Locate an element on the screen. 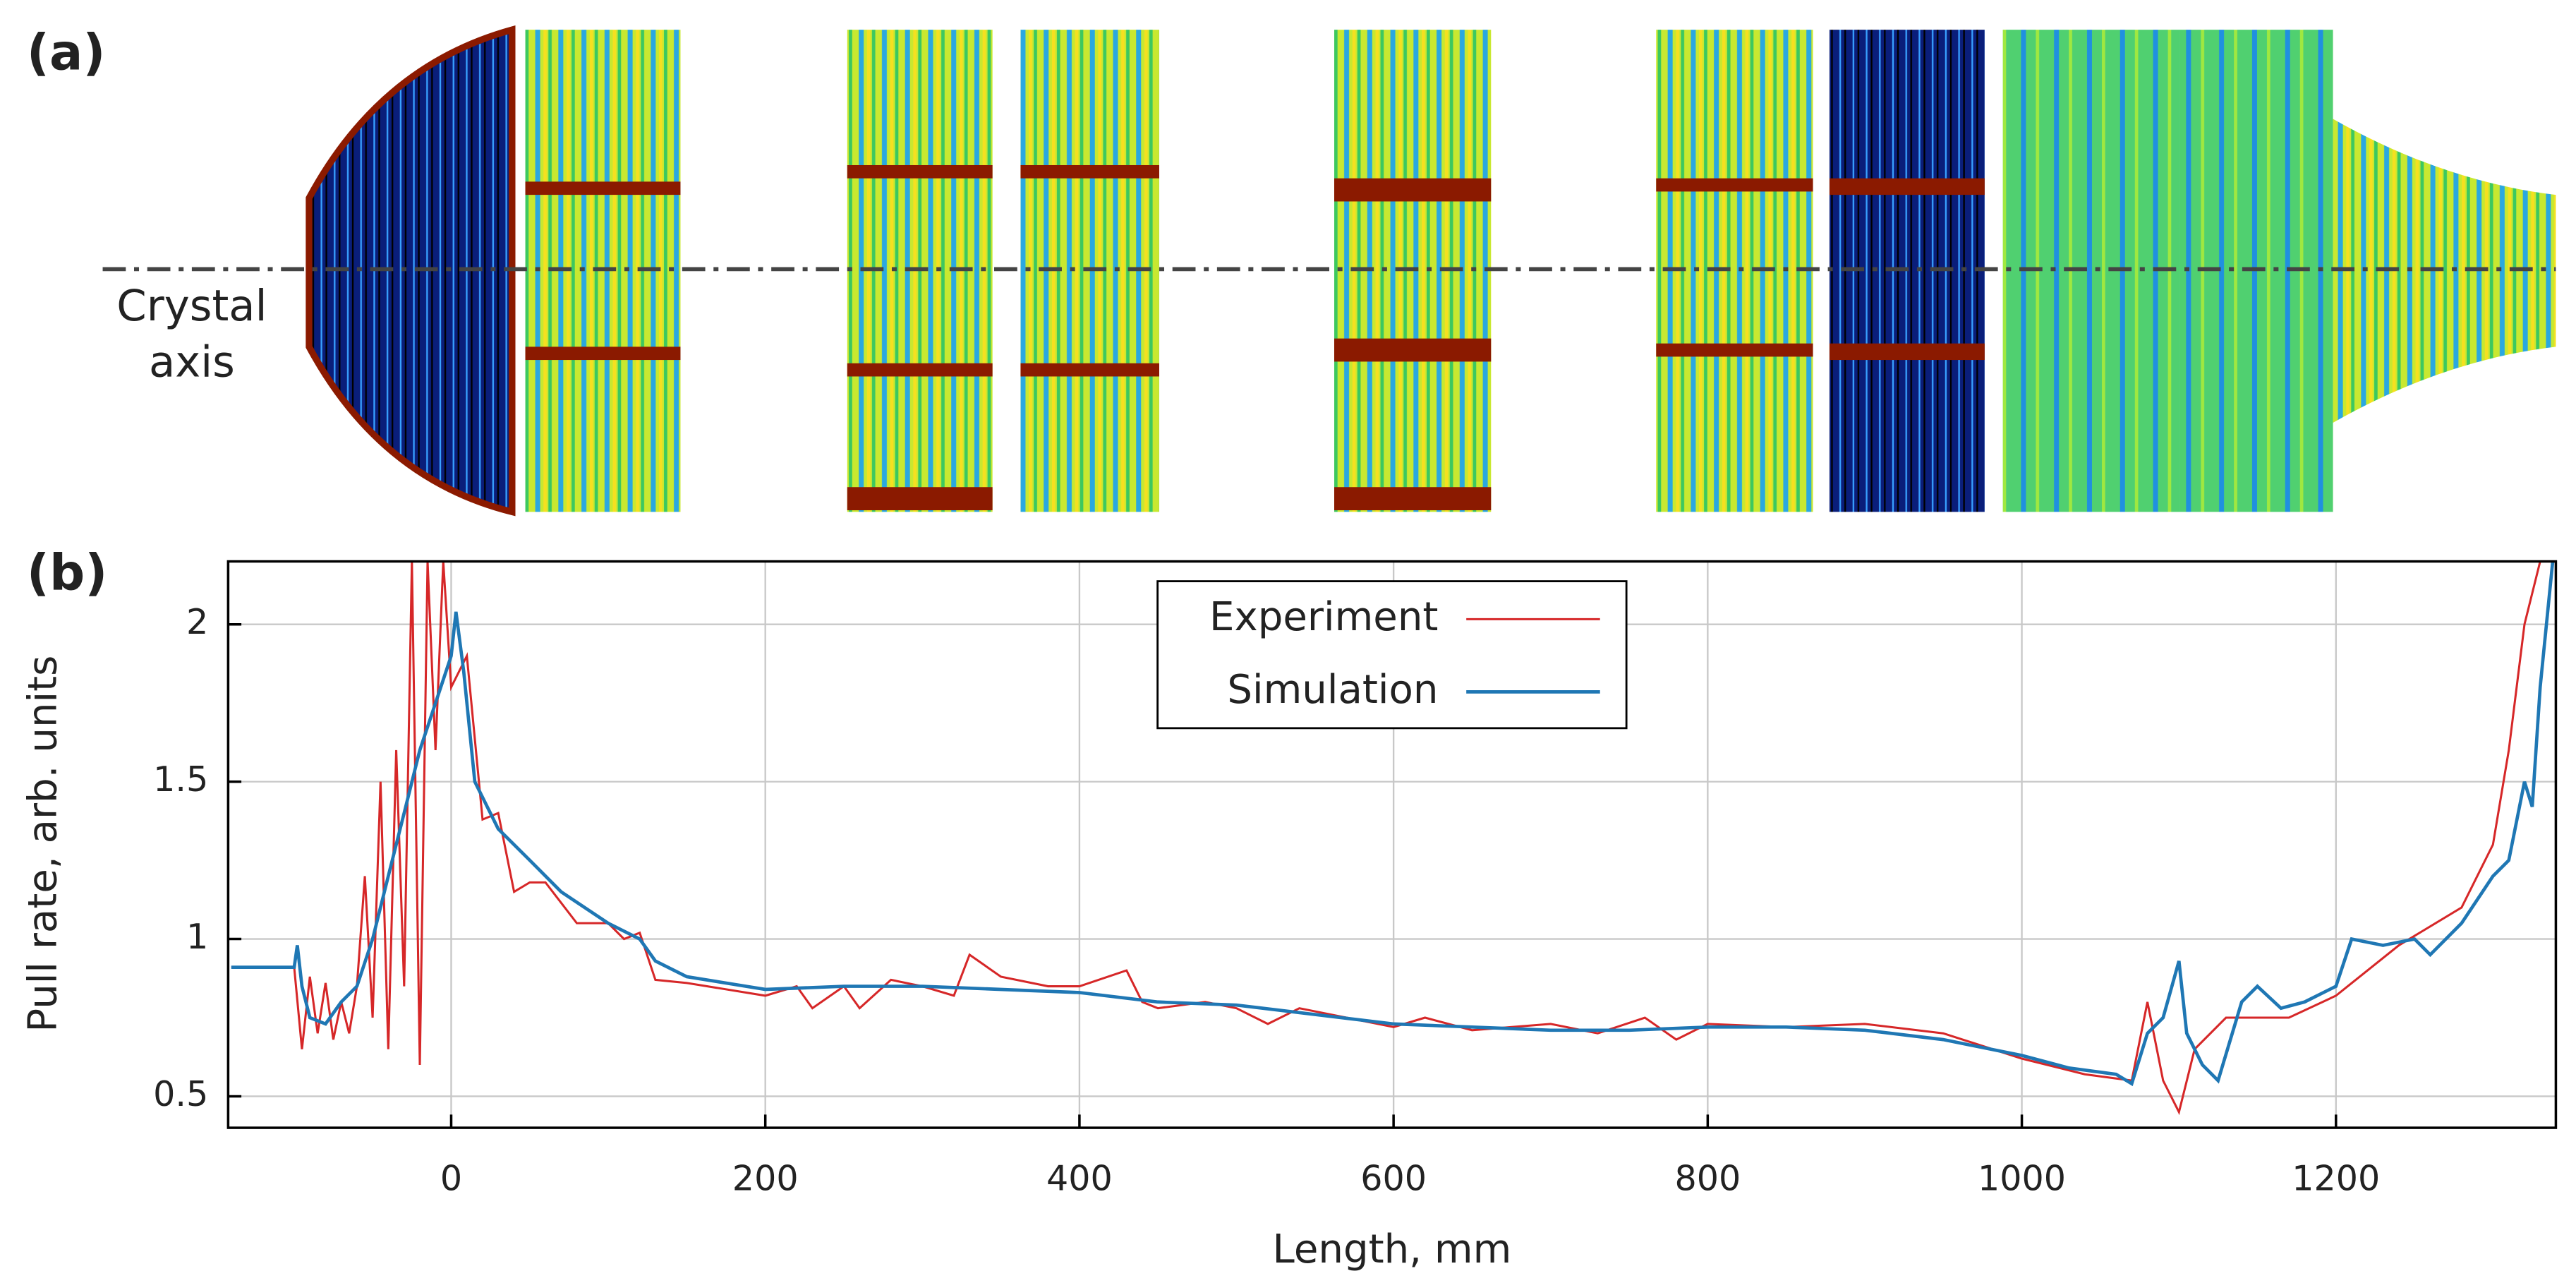  panel-label: (a) is located at coordinates (67, 53).